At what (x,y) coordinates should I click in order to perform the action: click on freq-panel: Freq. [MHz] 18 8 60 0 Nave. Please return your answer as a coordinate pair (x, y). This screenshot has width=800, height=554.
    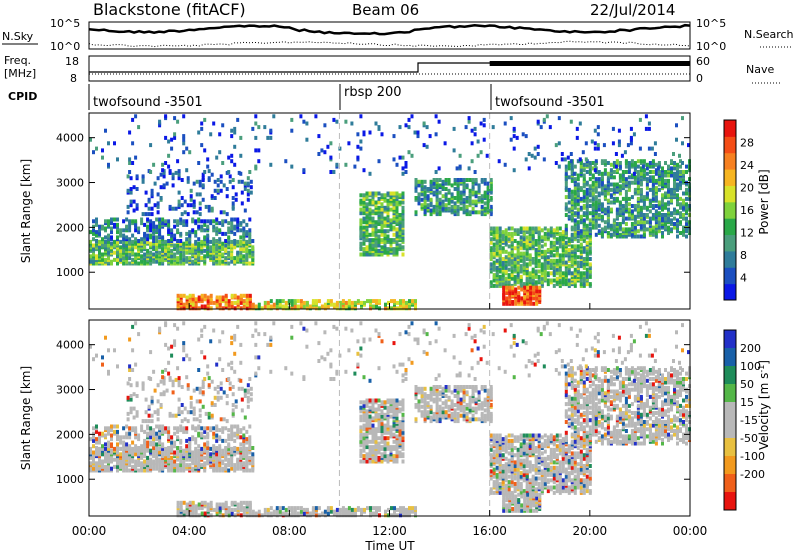
    Looking at the image, I should click on (393, 69).